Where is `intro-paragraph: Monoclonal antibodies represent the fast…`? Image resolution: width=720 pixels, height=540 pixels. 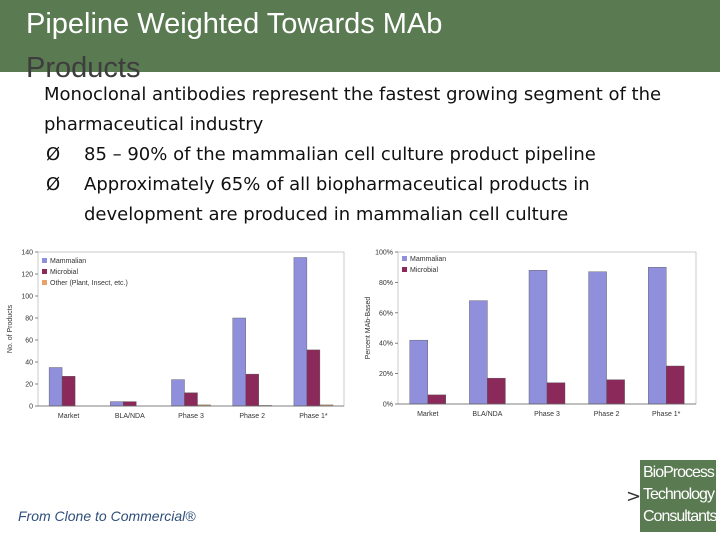 intro-paragraph: Monoclonal antibodies represent the fast… is located at coordinates (353, 109).